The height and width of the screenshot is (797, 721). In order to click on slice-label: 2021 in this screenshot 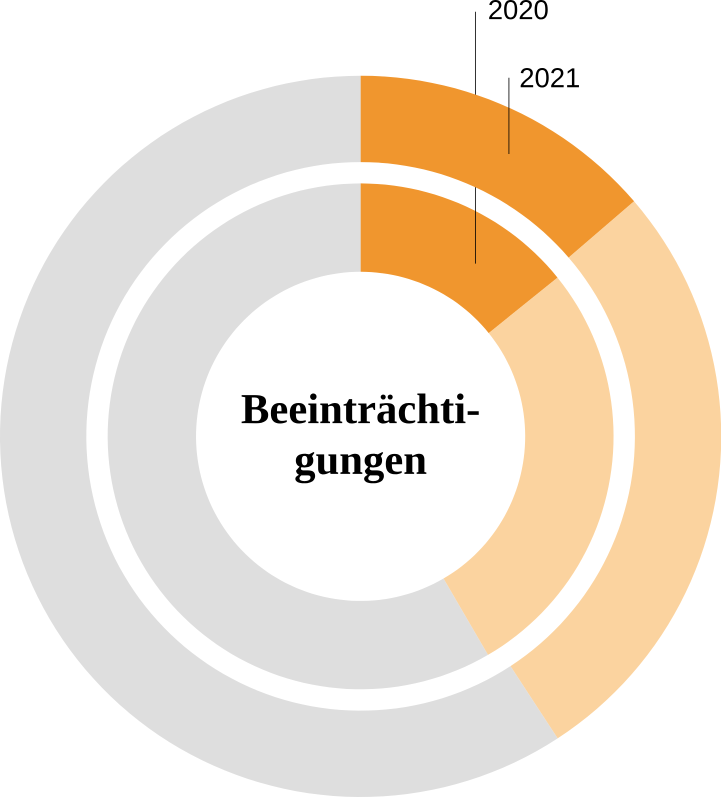, I will do `click(549, 78)`.